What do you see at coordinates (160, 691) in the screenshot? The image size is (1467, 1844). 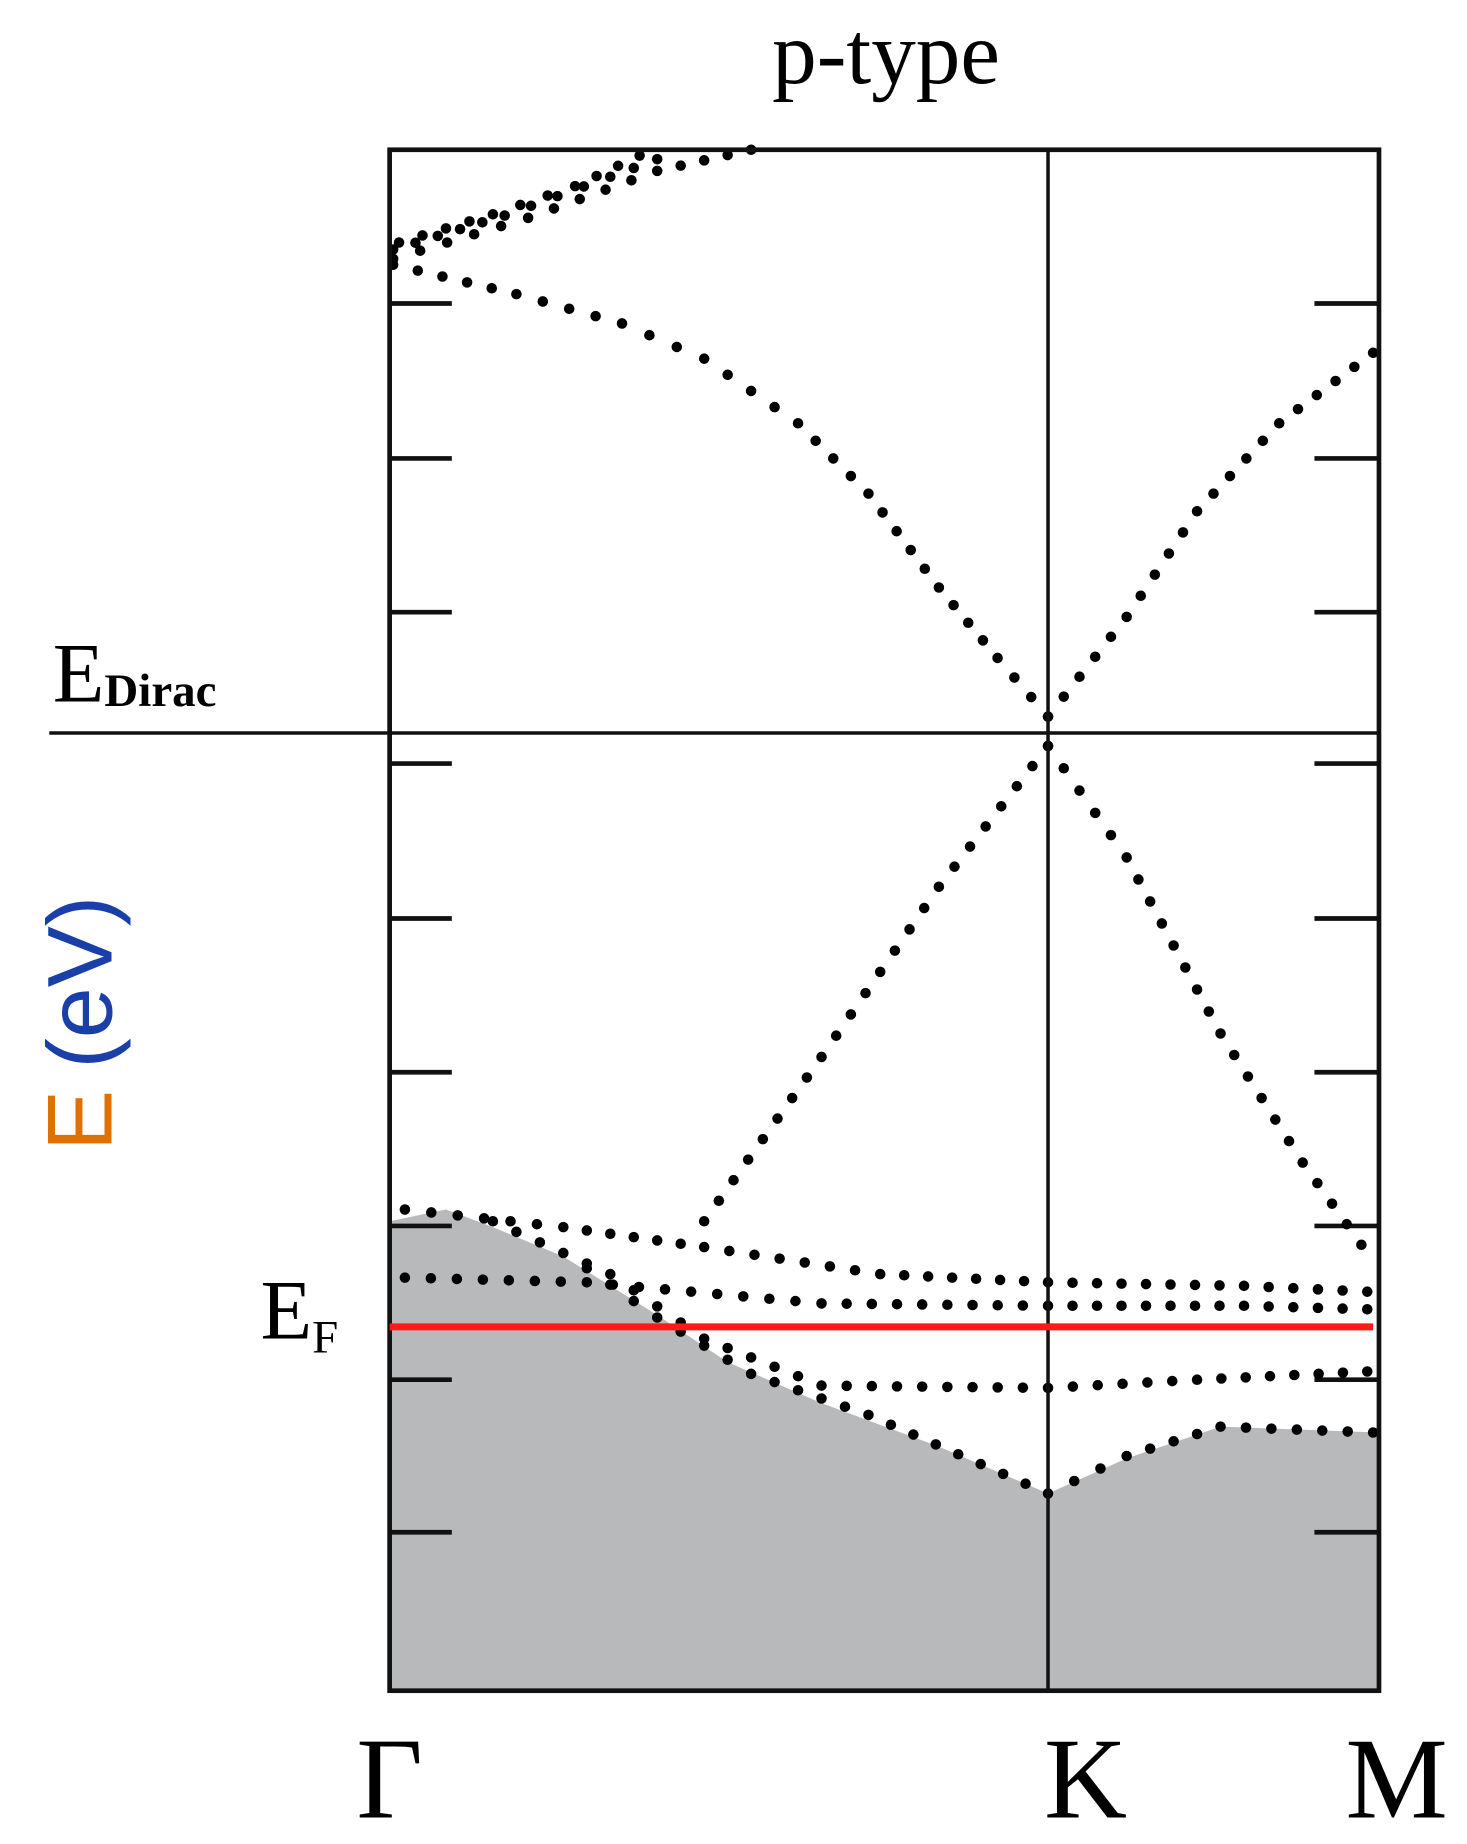 I see `dirac-subscript: Dirac` at bounding box center [160, 691].